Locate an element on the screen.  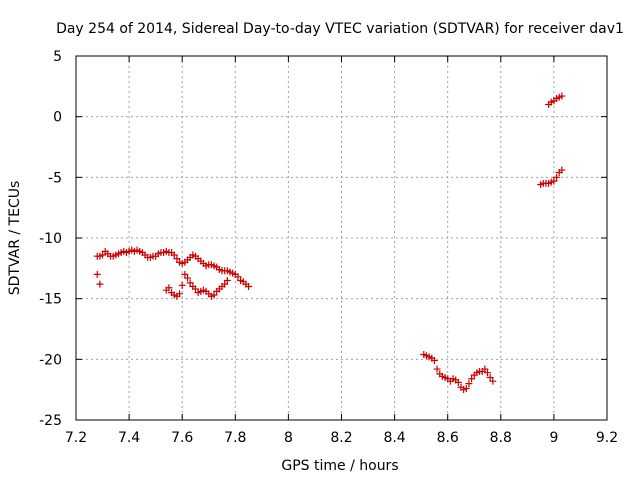
x-tick-label: 7.2 is located at coordinates (76, 438).